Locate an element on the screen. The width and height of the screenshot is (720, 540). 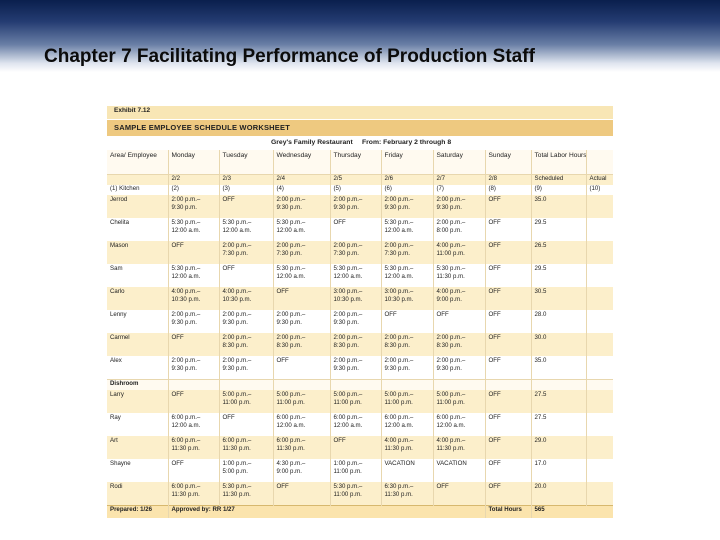
employee-name: Jerrod is located at coordinates (137, 206).